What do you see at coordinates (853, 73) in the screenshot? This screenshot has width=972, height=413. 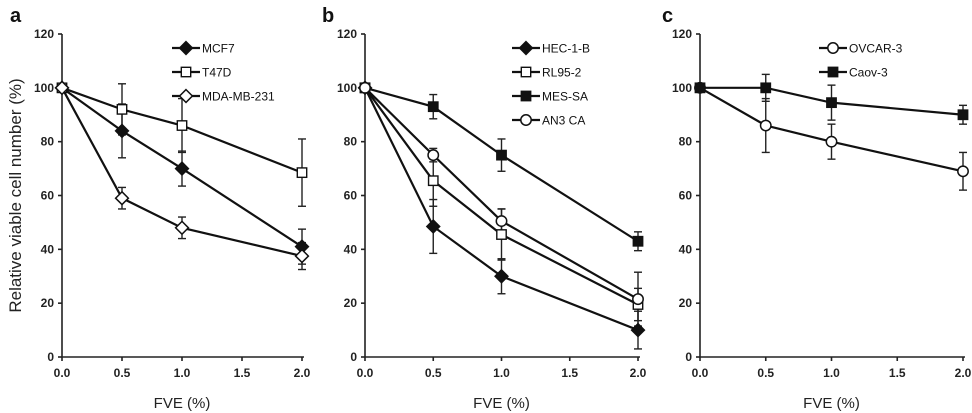 I see `legend-item: Caov-3` at bounding box center [853, 73].